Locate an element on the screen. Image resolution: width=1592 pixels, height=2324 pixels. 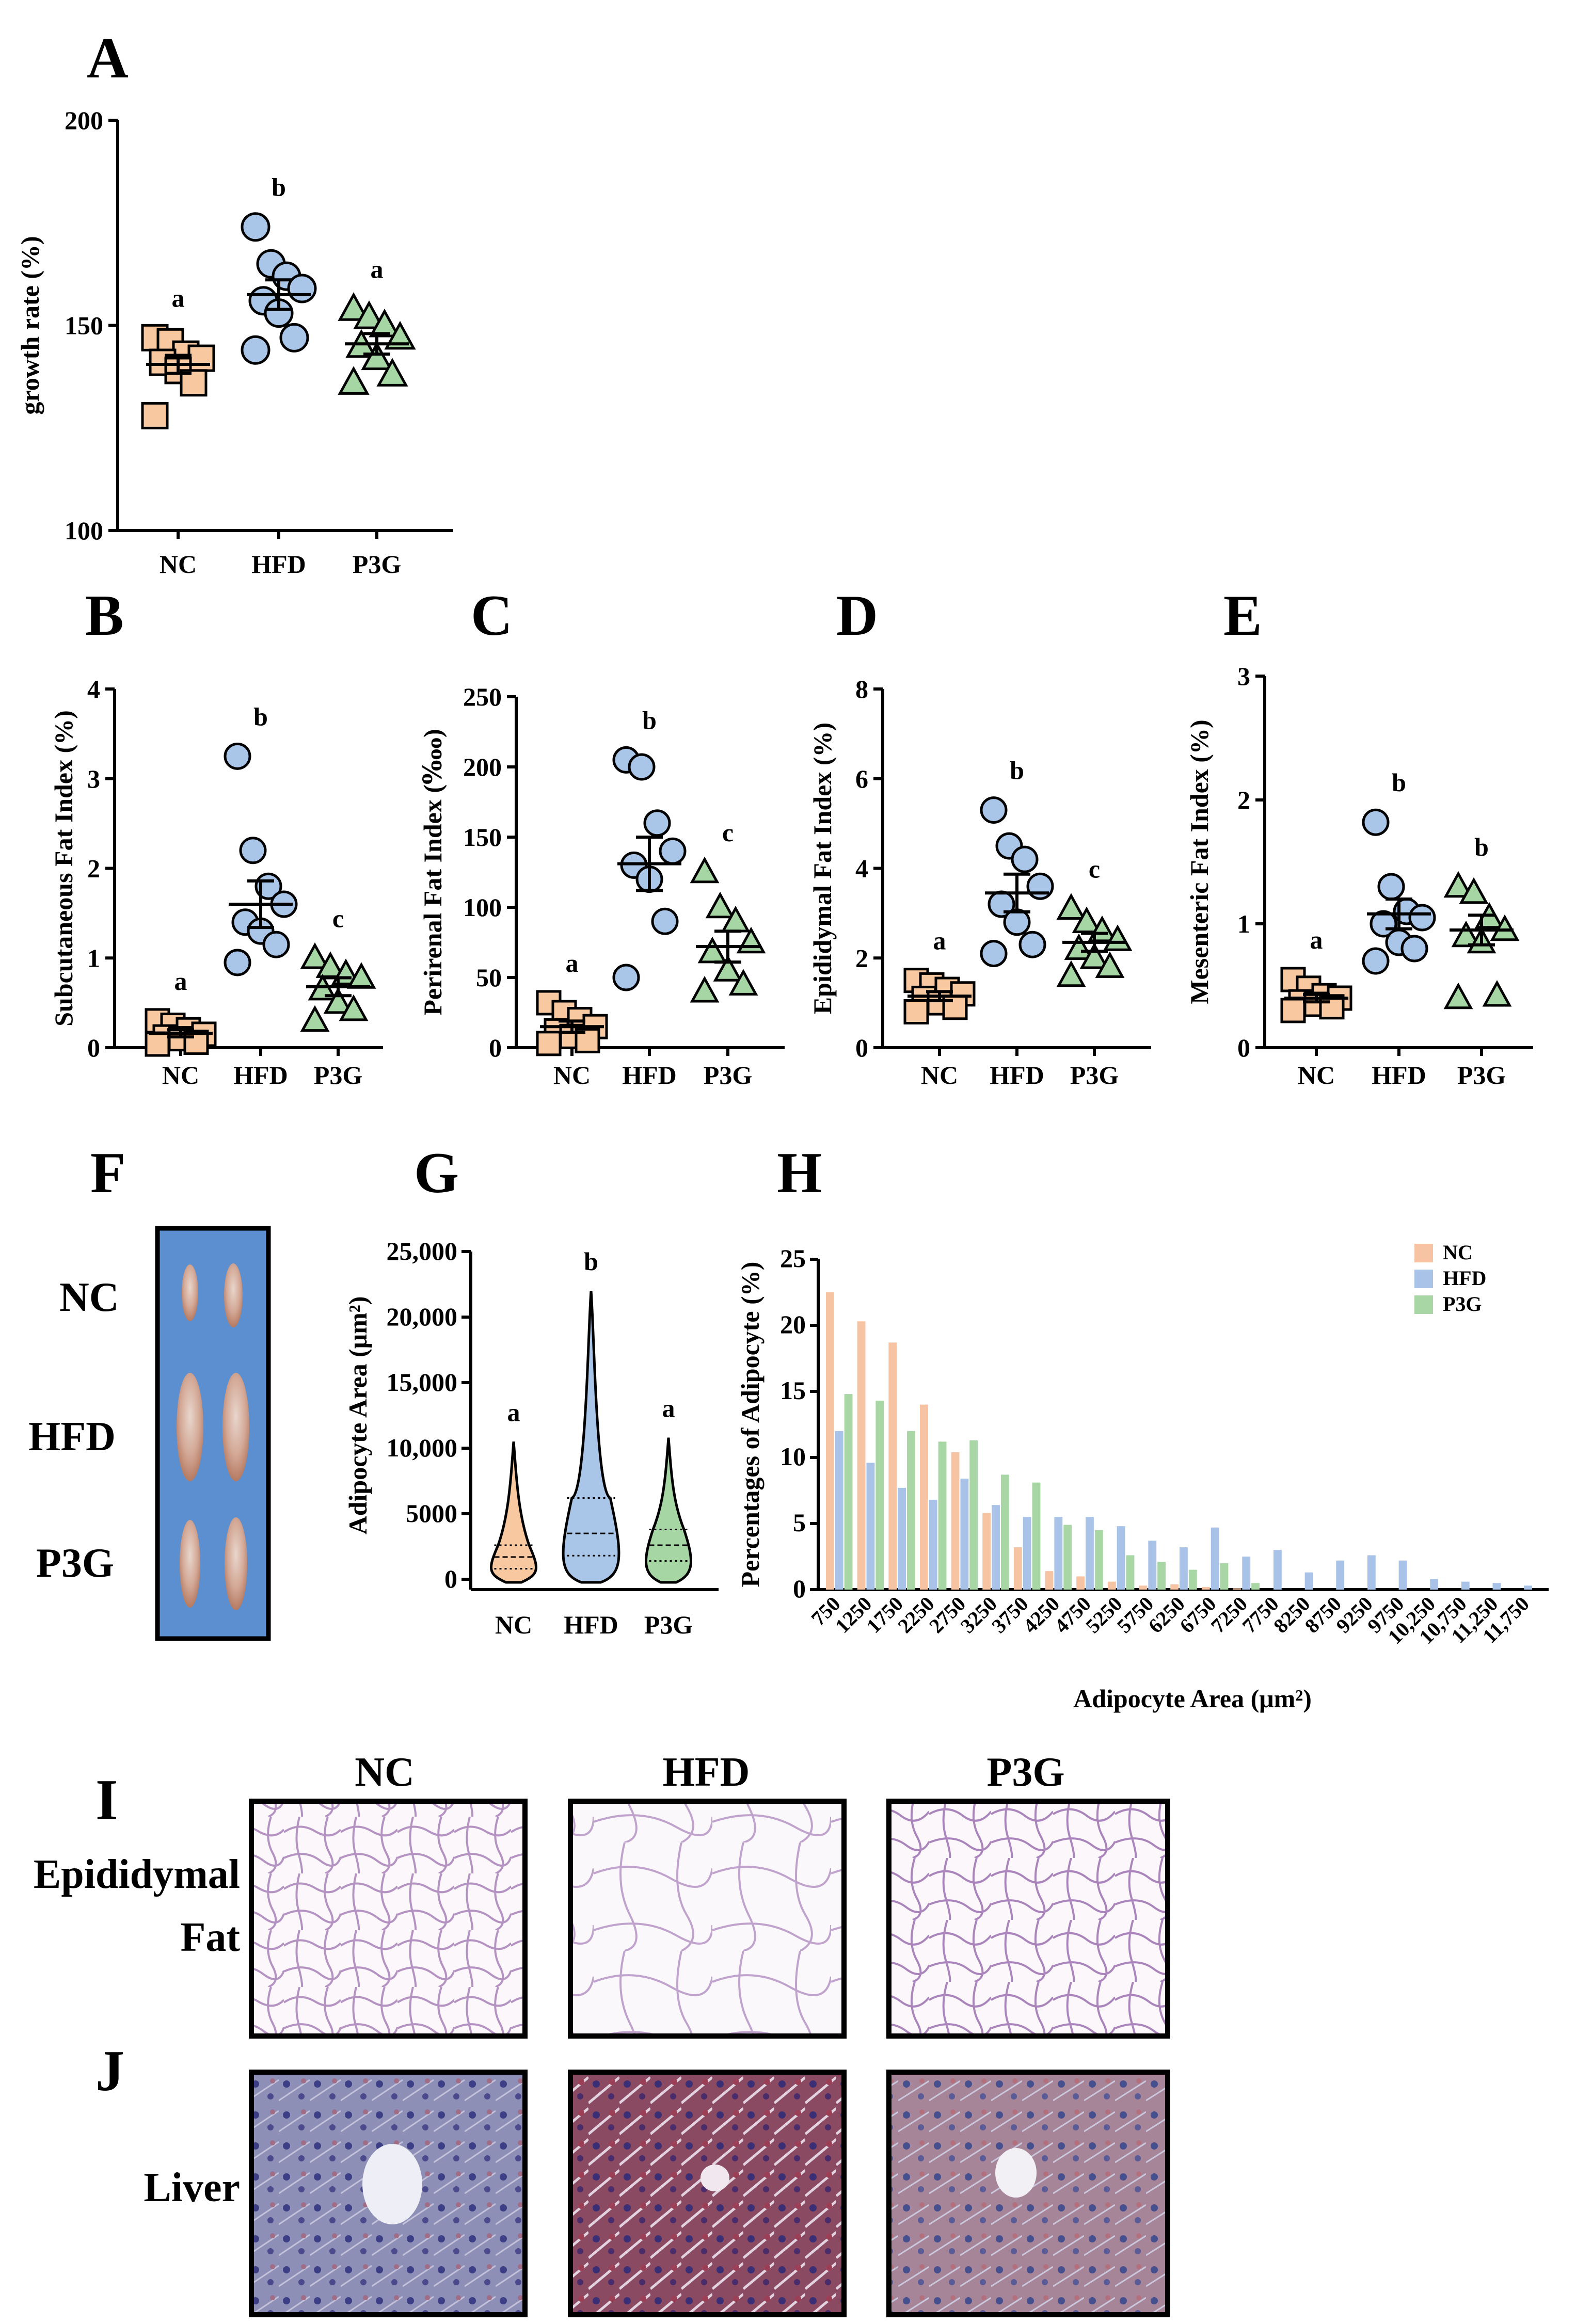
histology-column-label: P3G is located at coordinates (1025, 1772).